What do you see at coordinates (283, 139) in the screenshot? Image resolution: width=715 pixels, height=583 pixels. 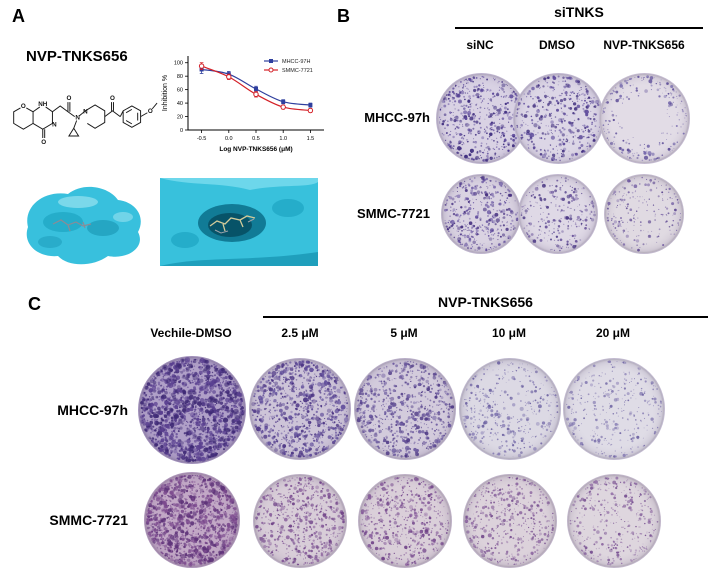 I see `svg-text: 1.0` at bounding box center [283, 139].